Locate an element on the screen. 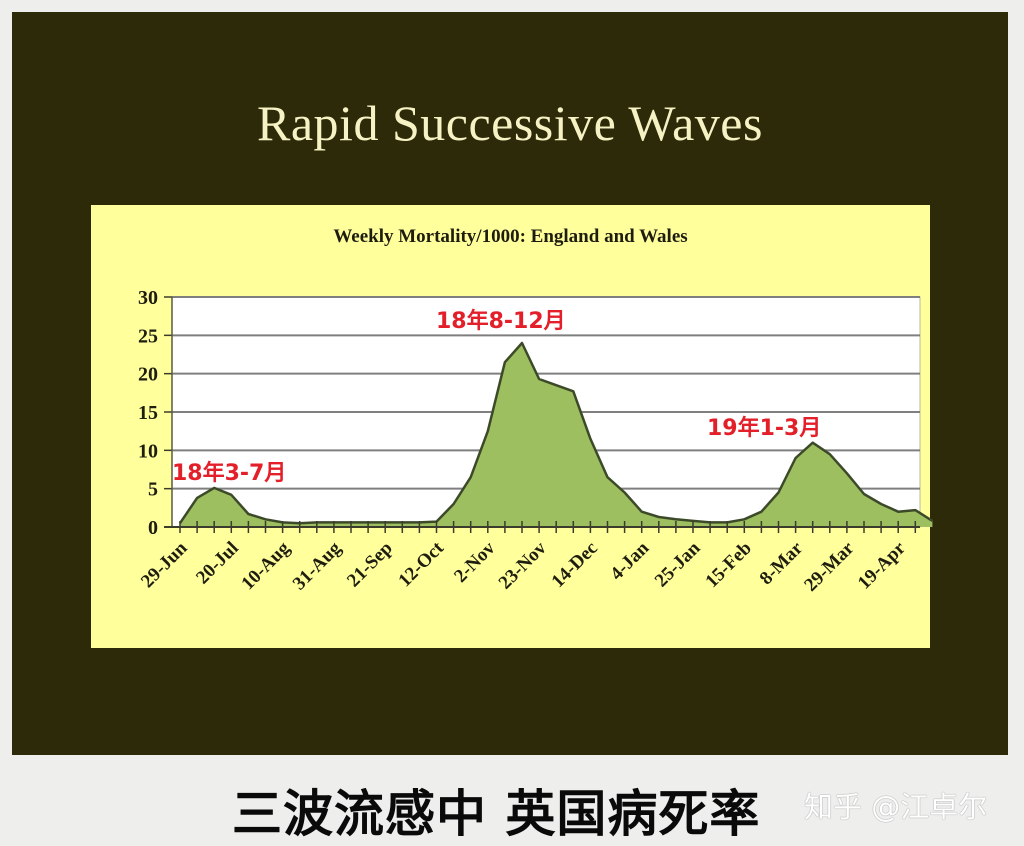 This screenshot has height=846, width=1024. slide-title: Rapid Successive Waves is located at coordinates (510, 123).